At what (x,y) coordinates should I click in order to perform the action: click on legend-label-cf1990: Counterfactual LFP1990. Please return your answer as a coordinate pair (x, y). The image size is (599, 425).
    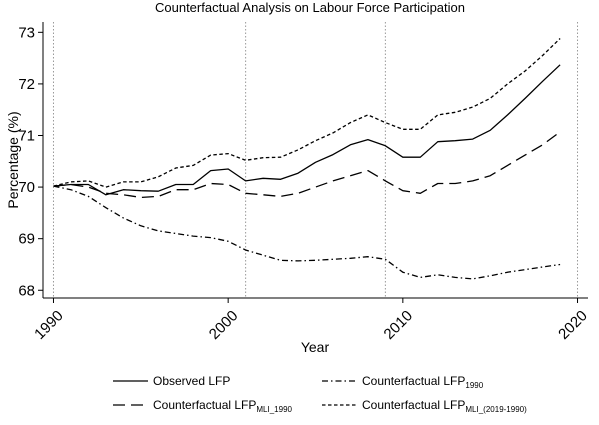
    Looking at the image, I should click on (423, 382).